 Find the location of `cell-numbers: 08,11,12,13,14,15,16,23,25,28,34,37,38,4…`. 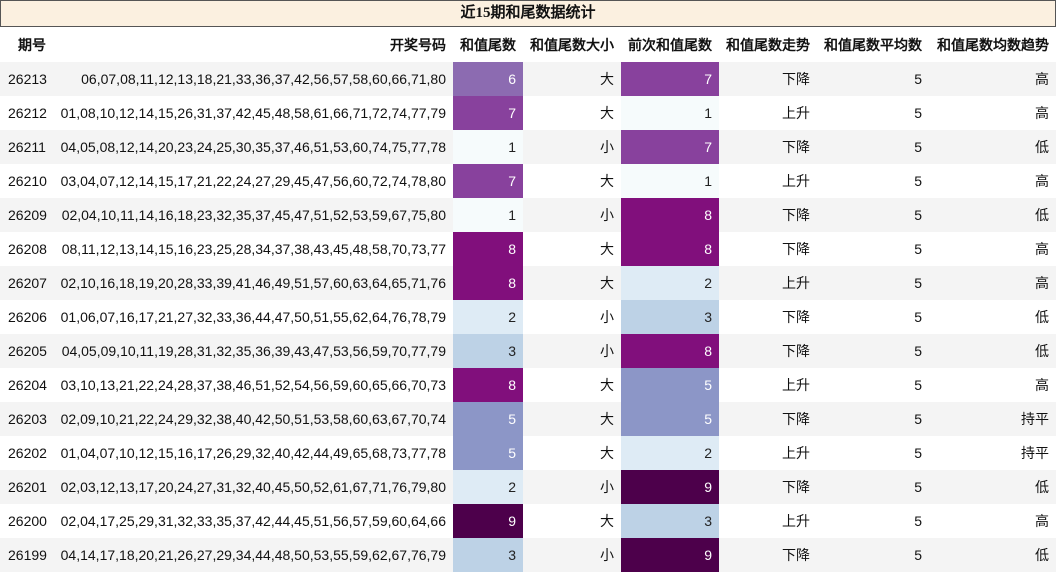

cell-numbers: 08,11,12,13,14,15,16,23,25,28,34,37,38,4… is located at coordinates (253, 249).